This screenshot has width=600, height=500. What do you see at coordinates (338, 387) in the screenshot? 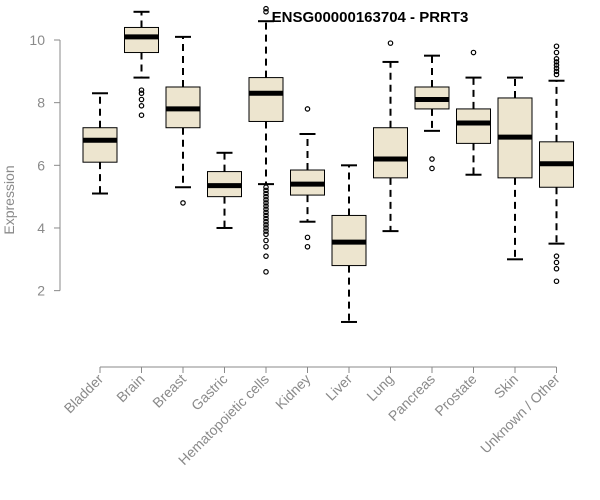
I see `x-tick-label: Liver` at bounding box center [338, 387].